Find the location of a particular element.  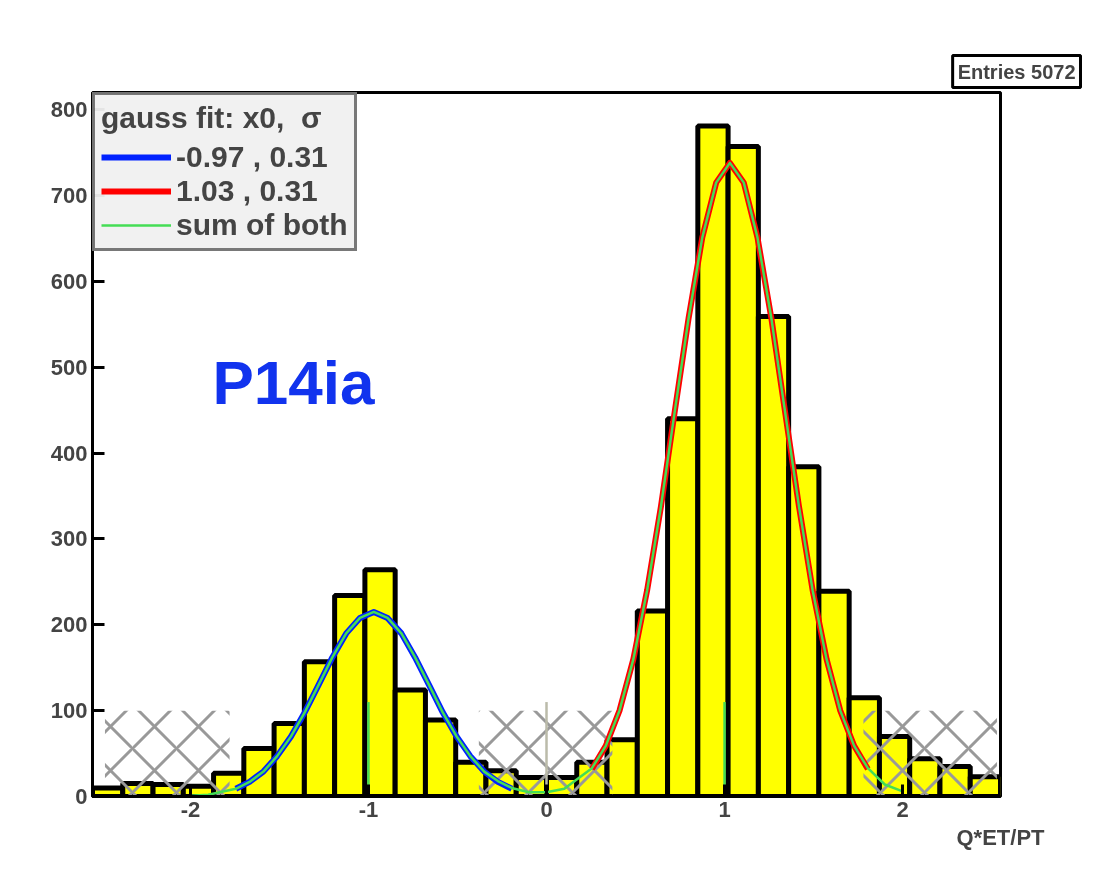

y-tick-label: 500 is located at coordinates (69, 367).